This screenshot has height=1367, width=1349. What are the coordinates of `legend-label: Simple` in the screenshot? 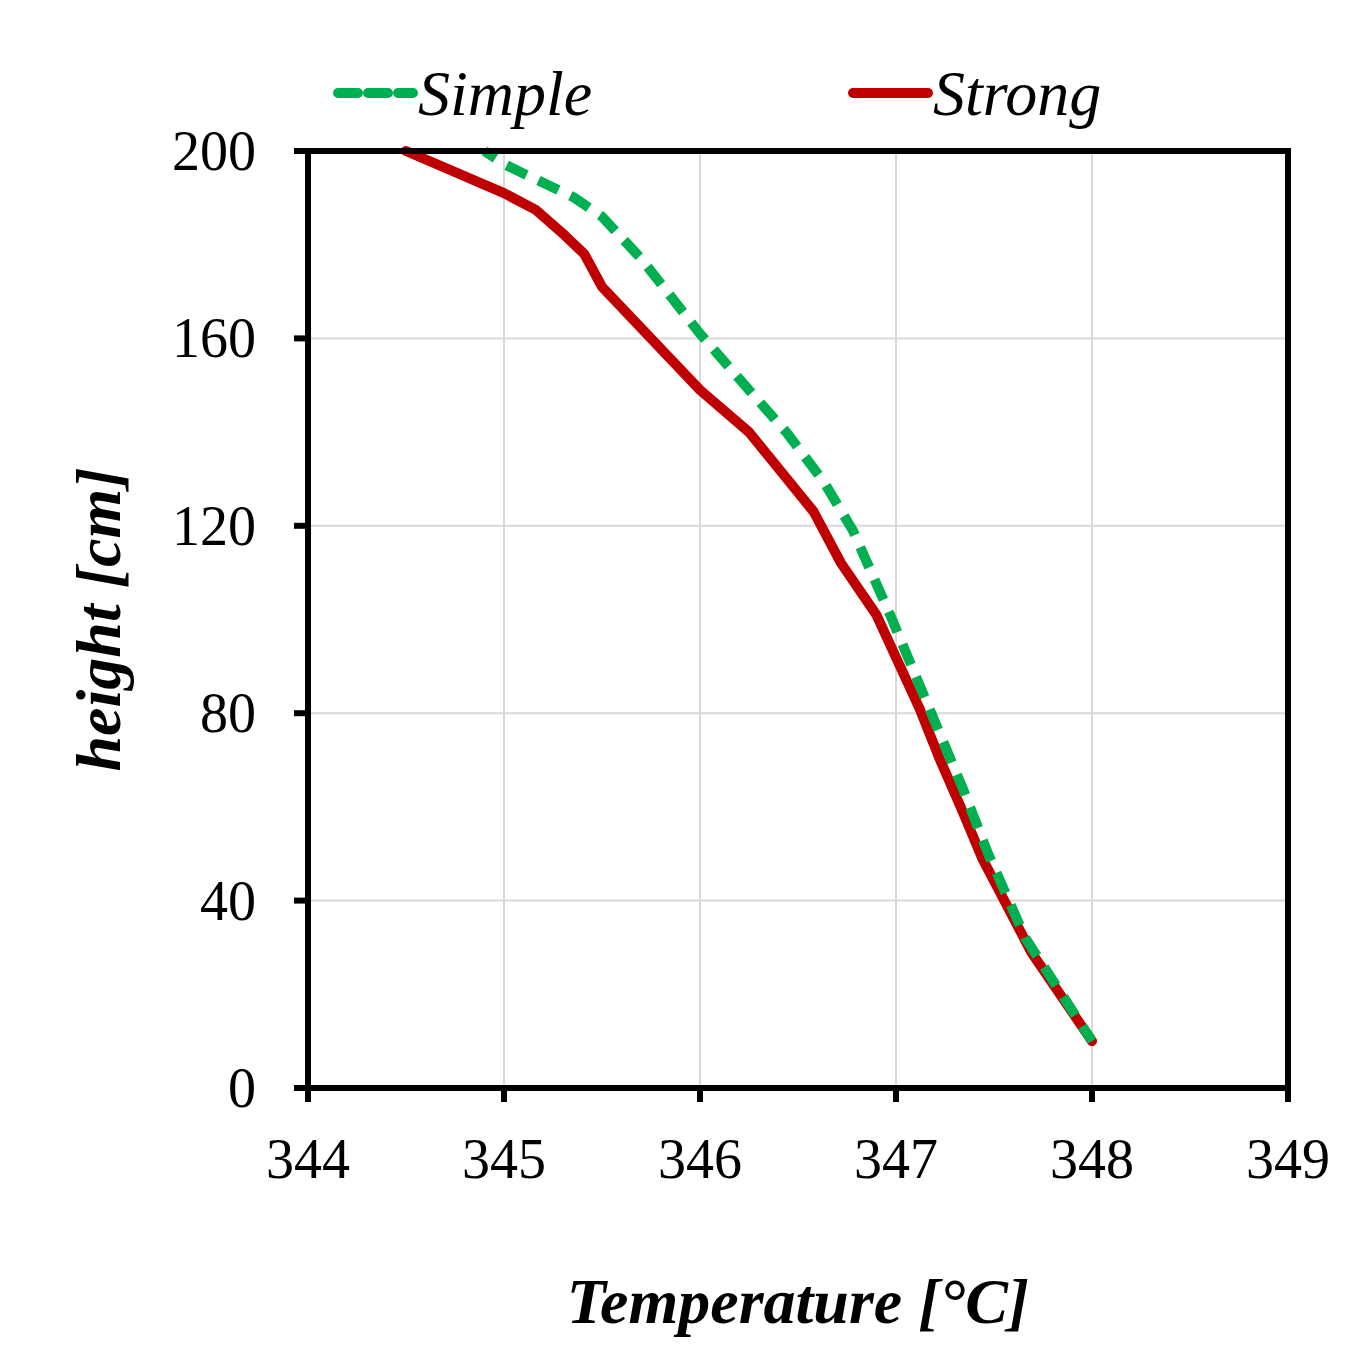 It's located at (505, 93).